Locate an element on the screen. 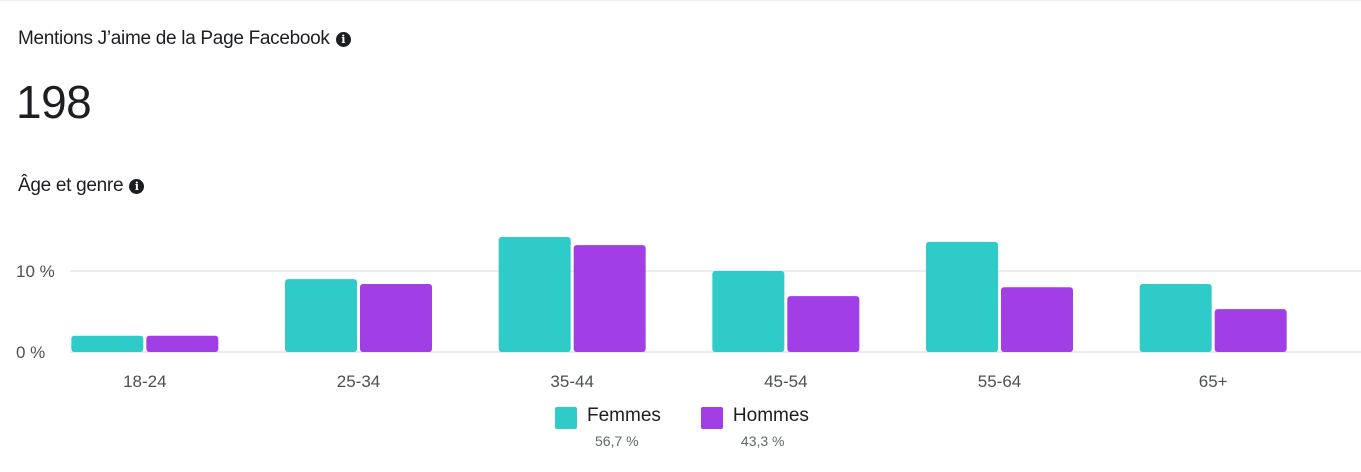  age-gender-title: Âge et genre i is located at coordinates (81, 186).